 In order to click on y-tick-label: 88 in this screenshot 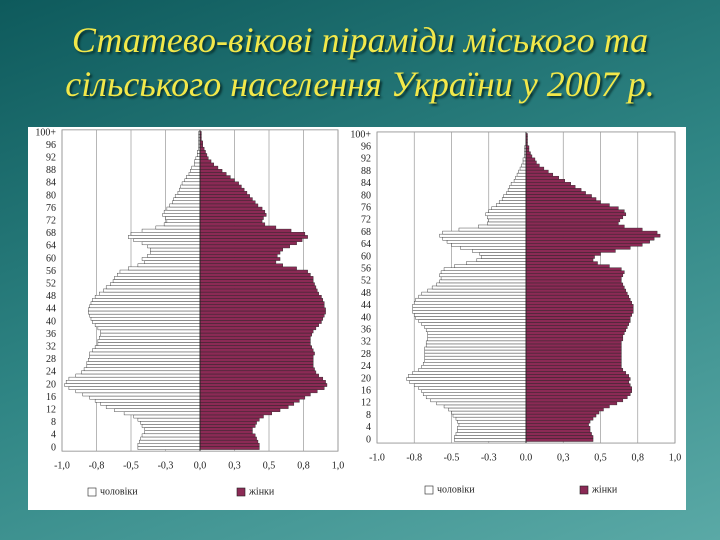, I will do `click(366, 171)`.